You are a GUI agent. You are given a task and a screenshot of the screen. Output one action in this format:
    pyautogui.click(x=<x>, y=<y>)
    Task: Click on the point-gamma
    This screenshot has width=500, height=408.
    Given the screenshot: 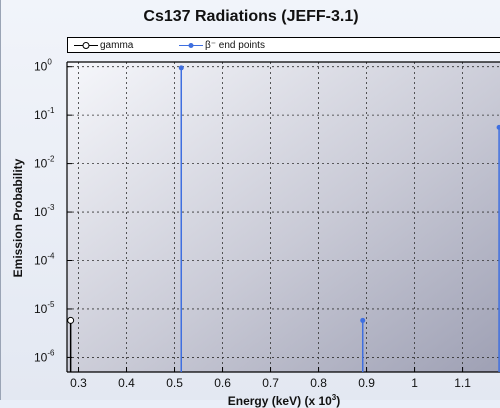 What is the action you would take?
    pyautogui.click(x=71, y=320)
    